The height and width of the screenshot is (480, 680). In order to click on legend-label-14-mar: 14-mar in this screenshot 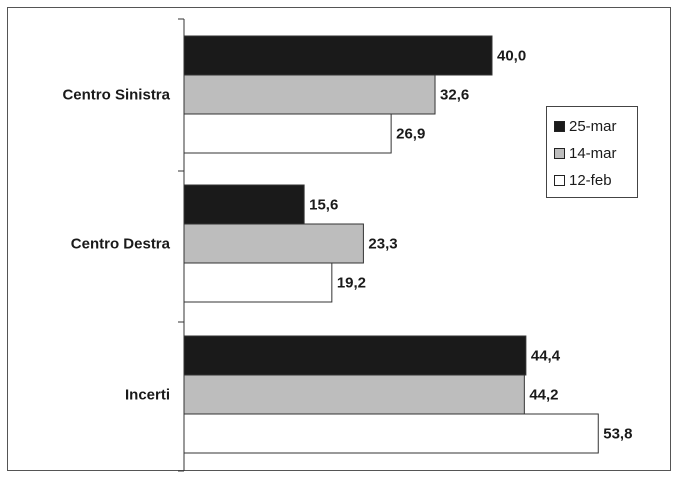, I will do `click(593, 153)`.